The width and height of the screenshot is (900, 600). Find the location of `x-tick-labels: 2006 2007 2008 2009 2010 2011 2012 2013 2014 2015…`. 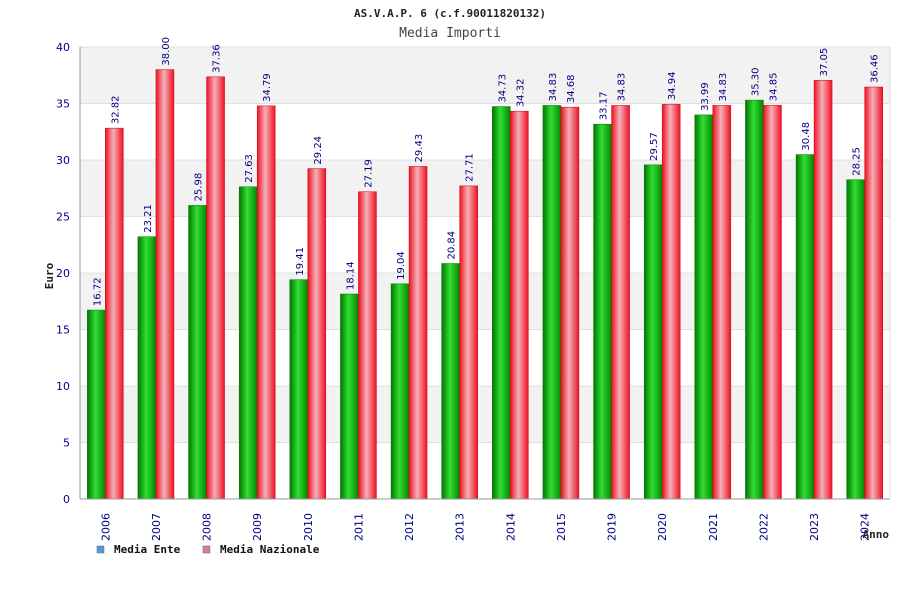

x-tick-labels: 2006 2007 2008 2009 2010 2011 2012 2013 2014 2015… is located at coordinates (485, 527).